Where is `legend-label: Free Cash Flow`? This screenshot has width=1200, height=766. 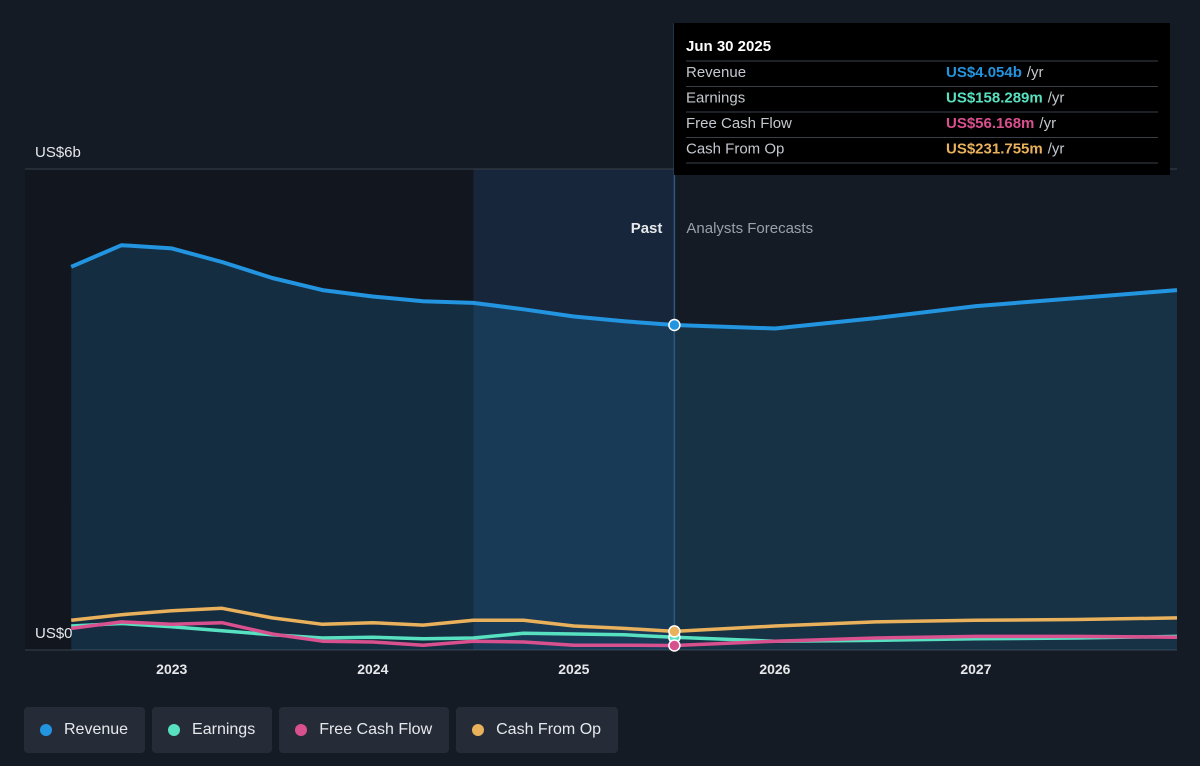
legend-label: Free Cash Flow is located at coordinates (376, 729).